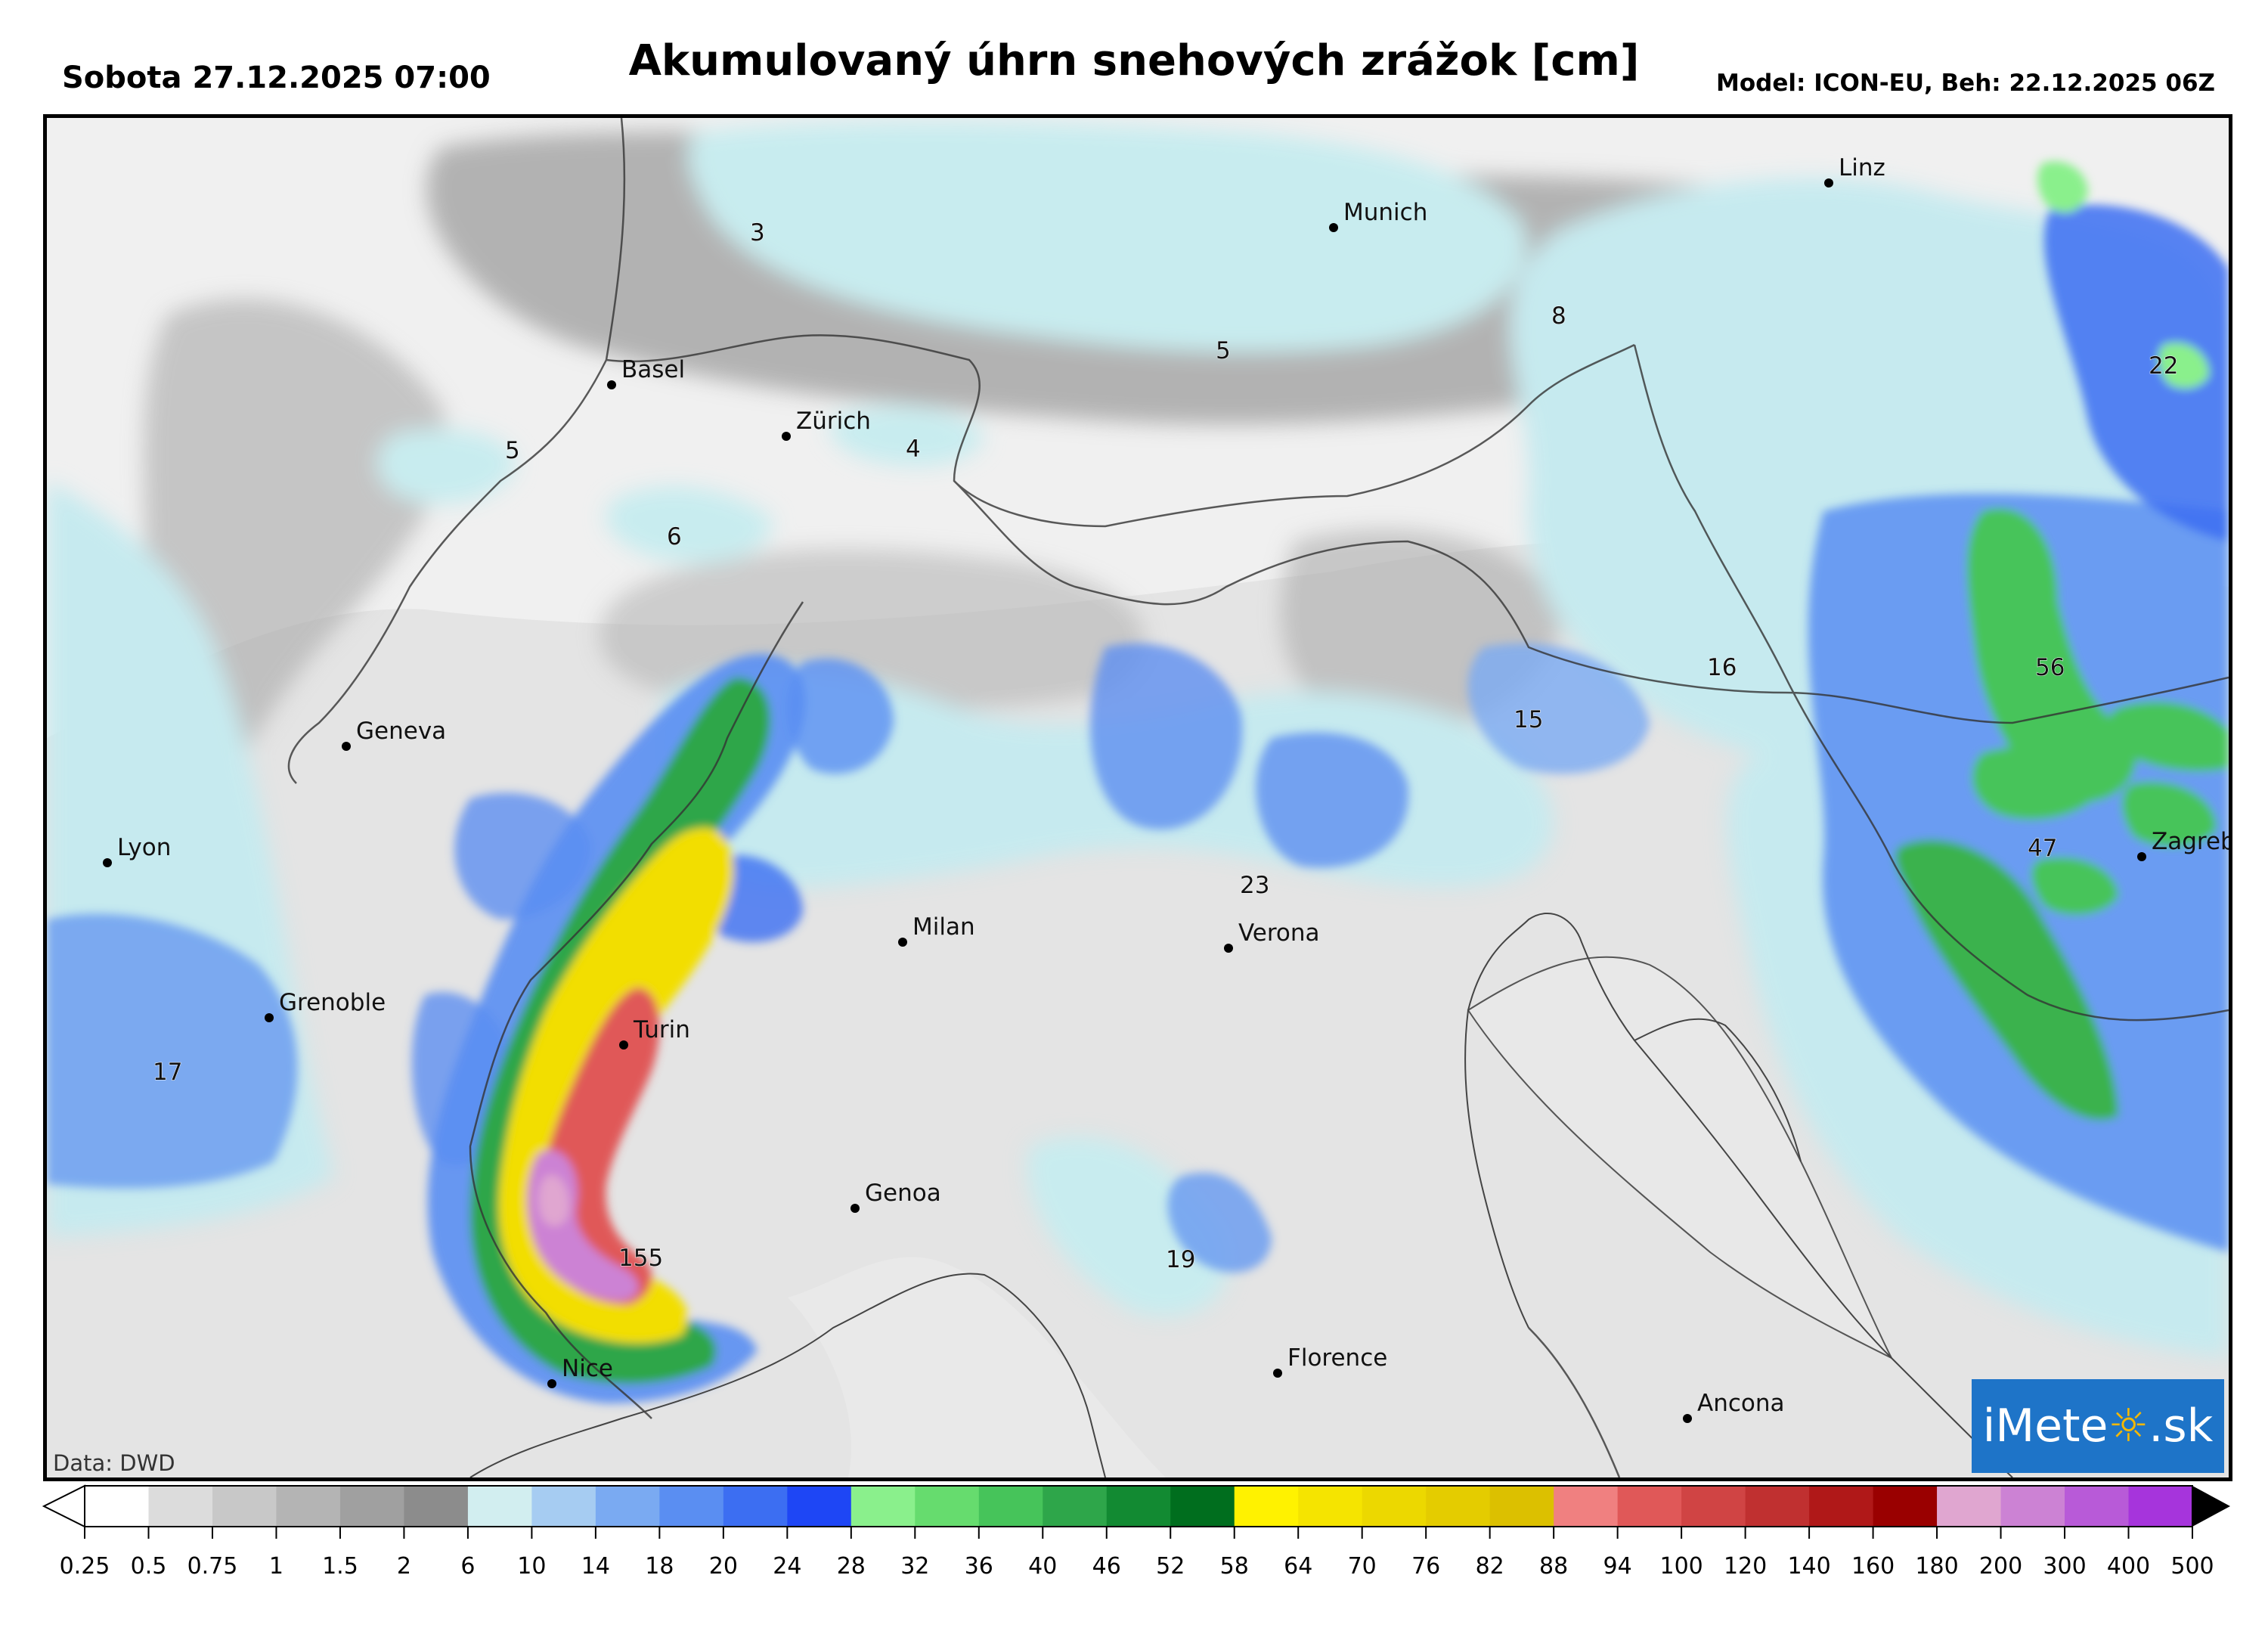 The width and height of the screenshot is (2268, 1634). Describe the element at coordinates (85, 1567) in the screenshot. I see `legend-tick-label: 0.25` at that location.